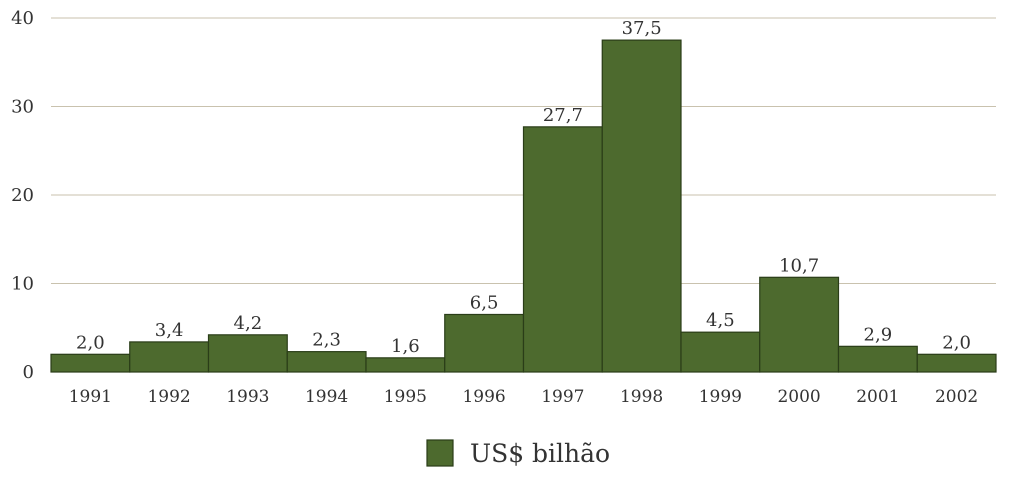  What do you see at coordinates (405, 365) in the screenshot?
I see `bar-1995` at bounding box center [405, 365].